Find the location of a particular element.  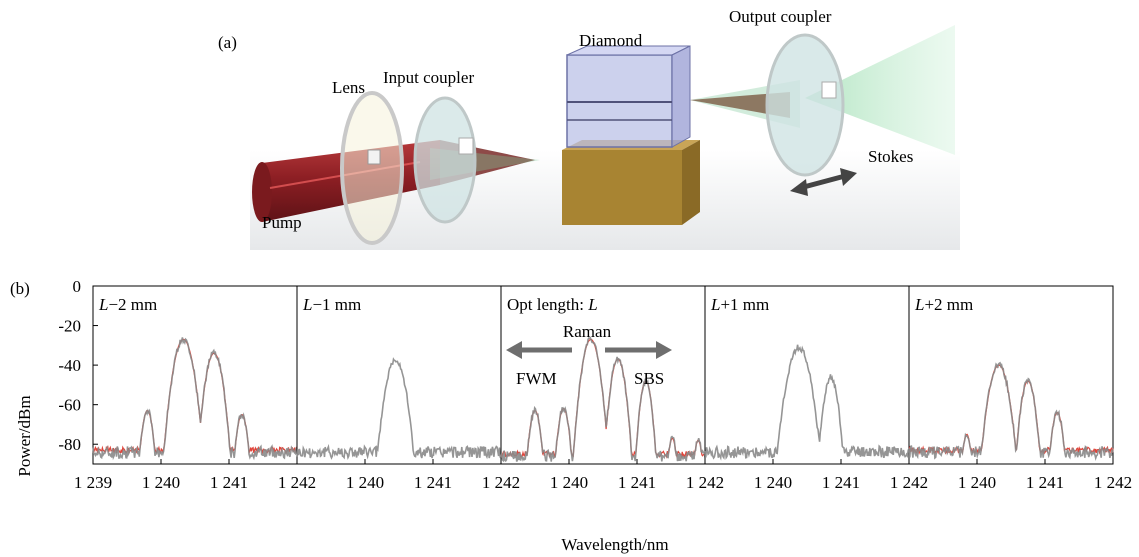

subplot-title: Opt length: L is located at coordinates (552, 304).